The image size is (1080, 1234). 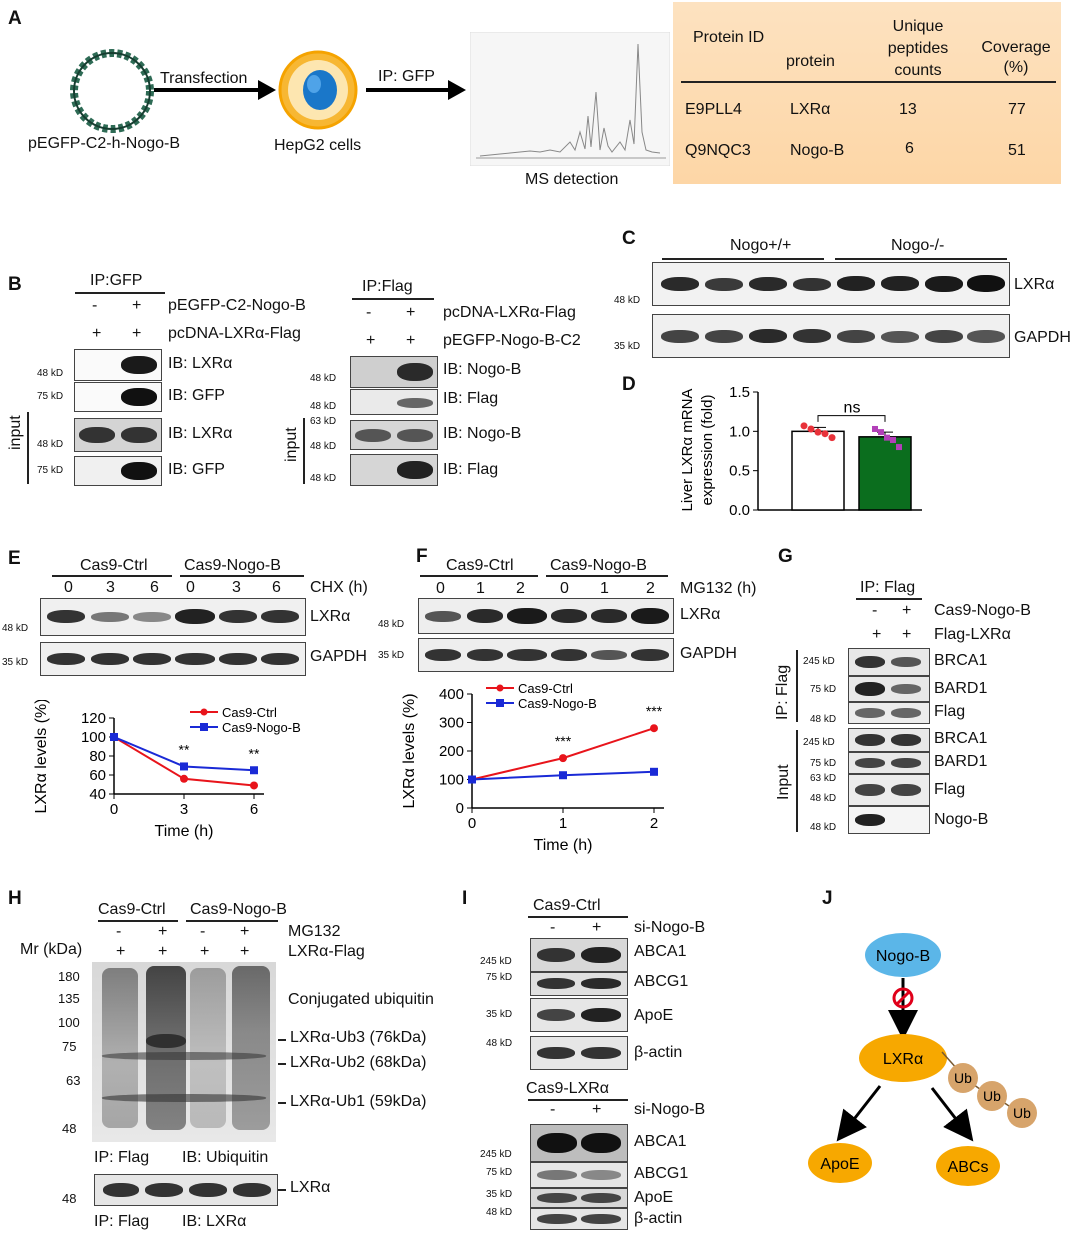 I want to click on cell-peptides-2: 6, so click(x=909, y=148).